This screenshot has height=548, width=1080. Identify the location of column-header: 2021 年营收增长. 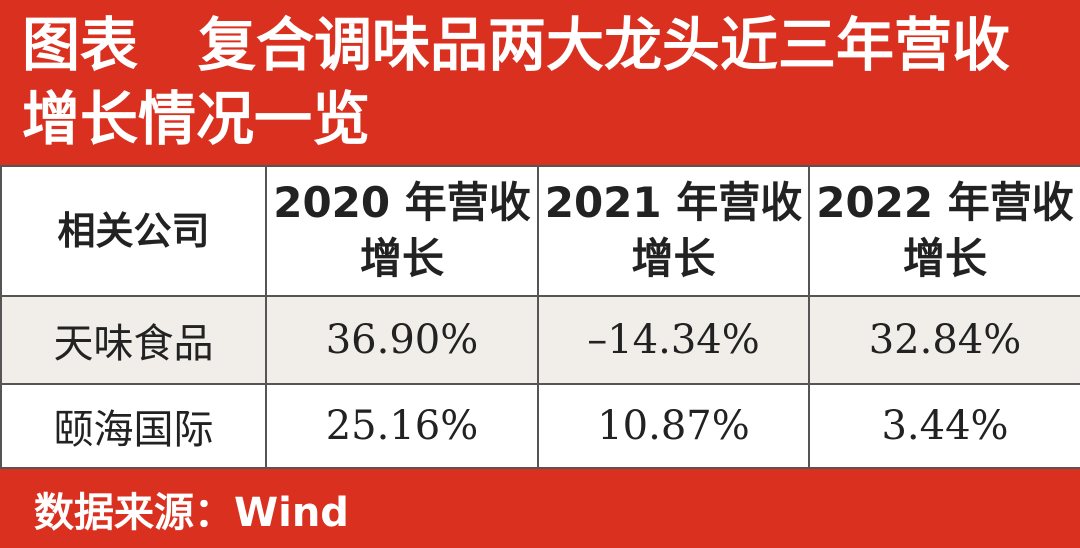
(673, 231).